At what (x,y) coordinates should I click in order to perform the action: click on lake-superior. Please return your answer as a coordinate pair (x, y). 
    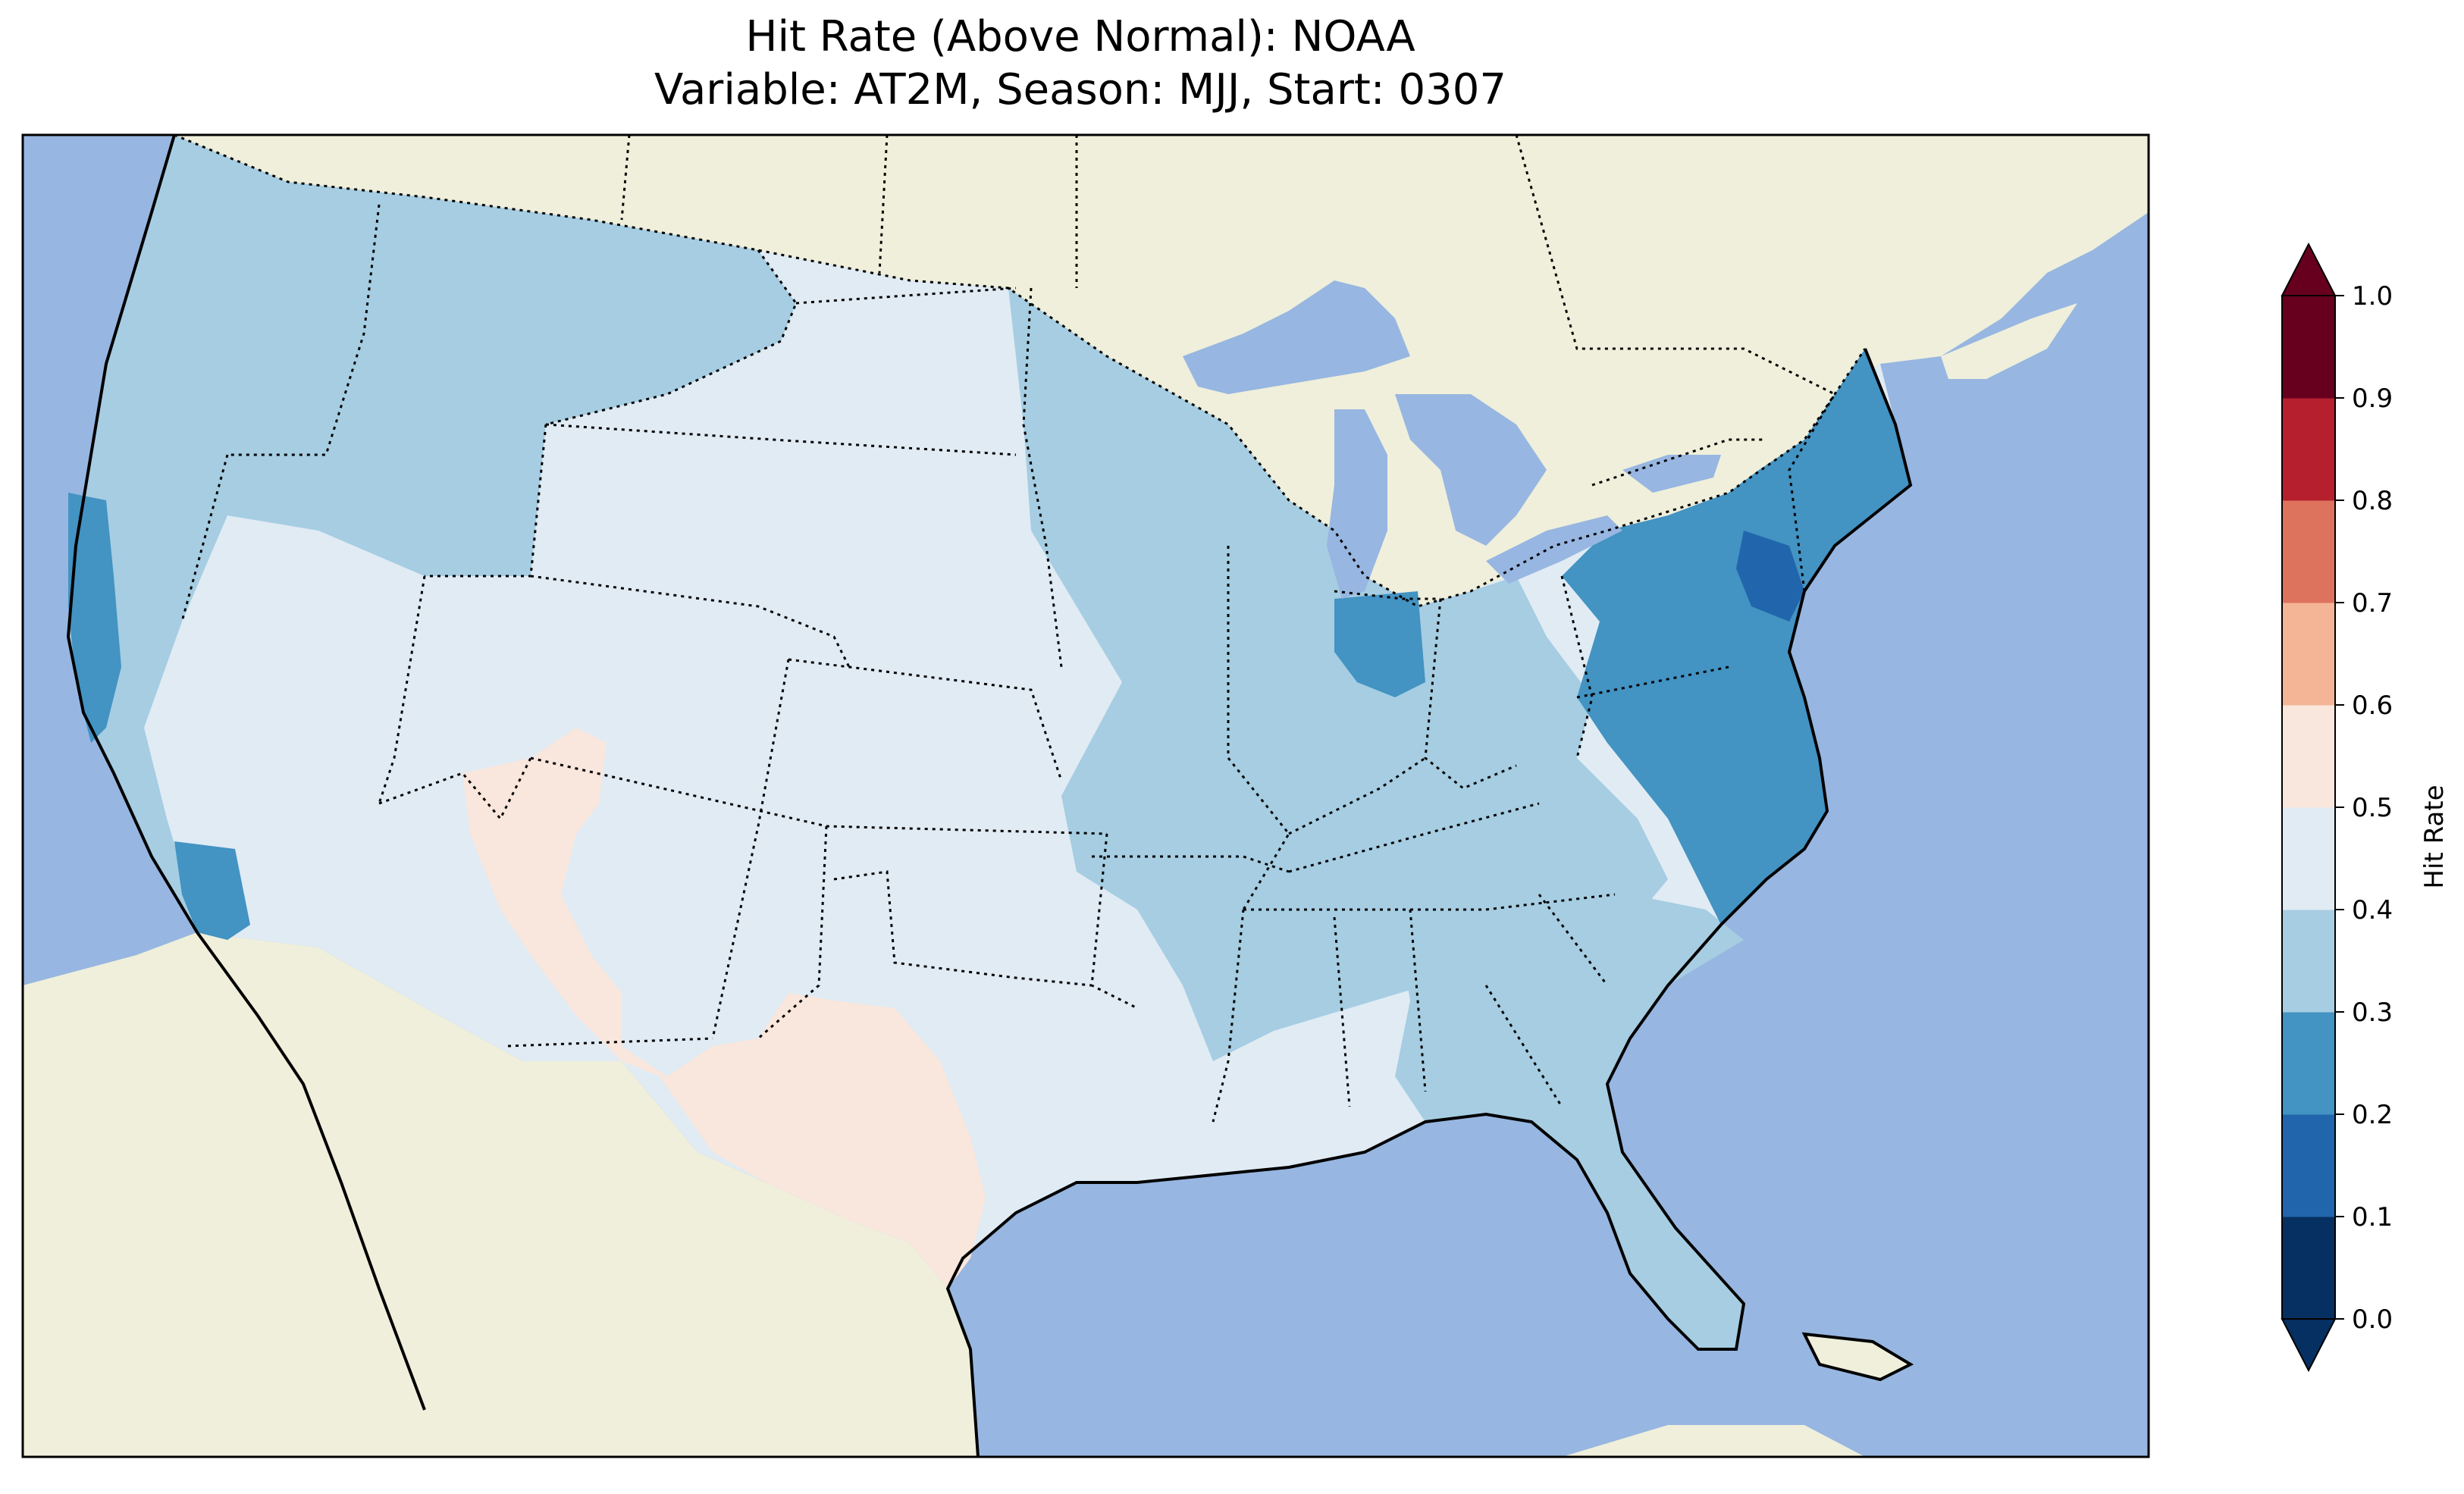
    Looking at the image, I should click on (1297, 337).